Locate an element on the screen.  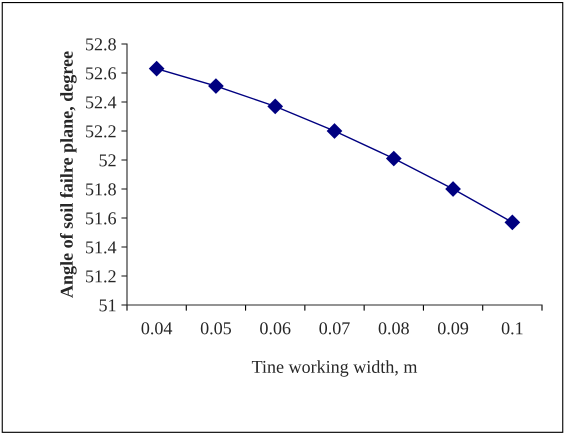
y-tick-label: 52 is located at coordinates (108, 160).